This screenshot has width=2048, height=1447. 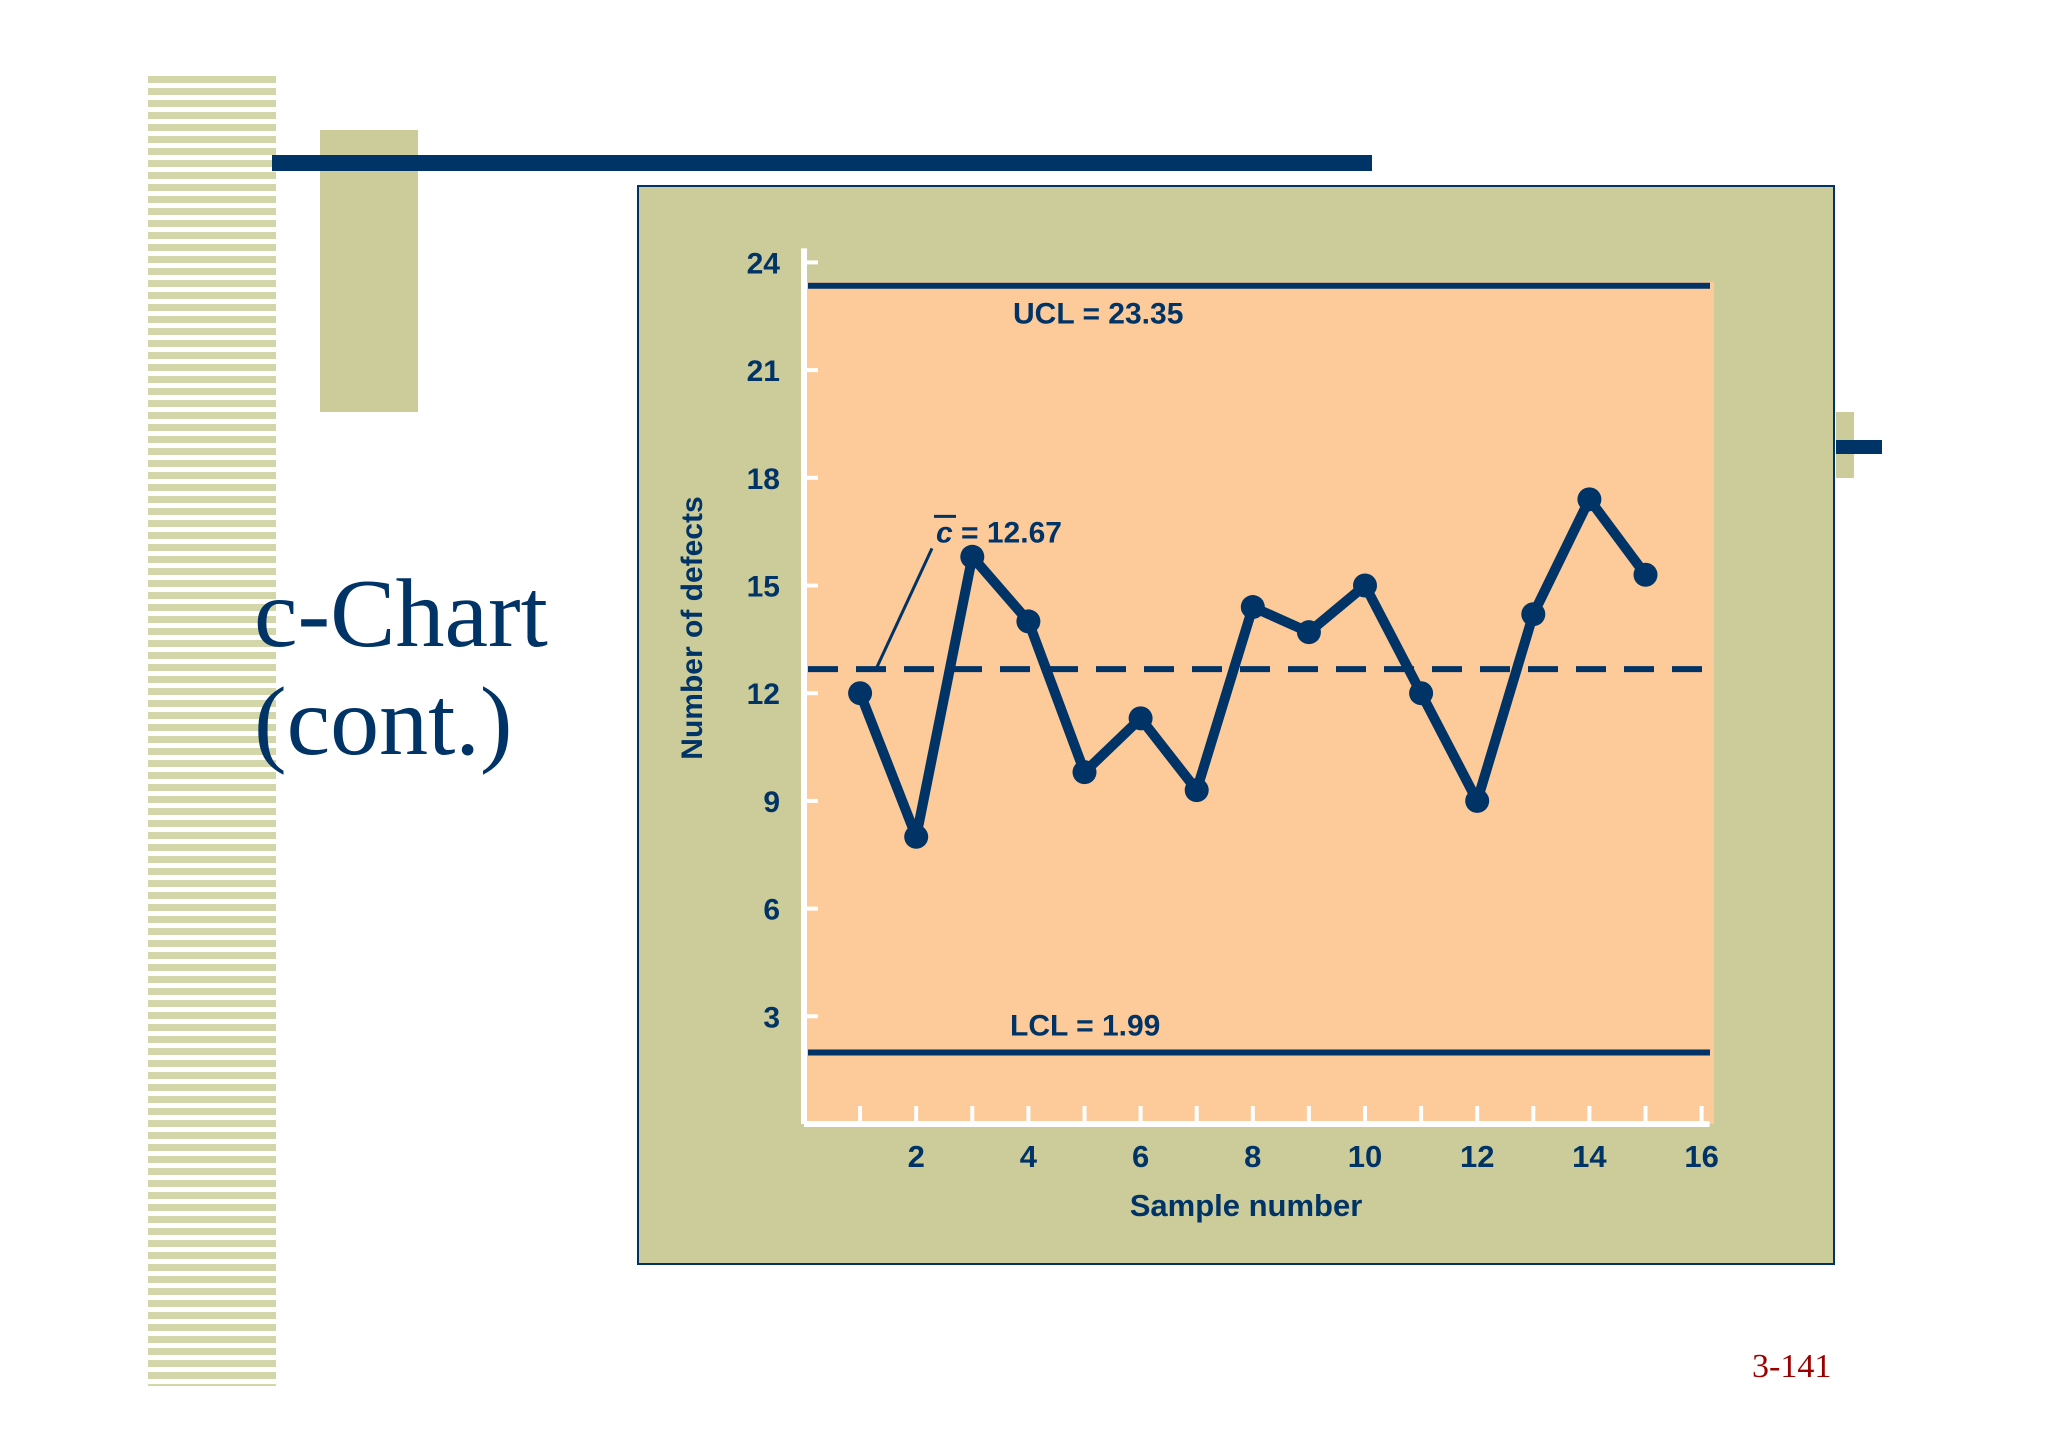 I want to click on y-tick-label: 21, so click(x=763, y=371).